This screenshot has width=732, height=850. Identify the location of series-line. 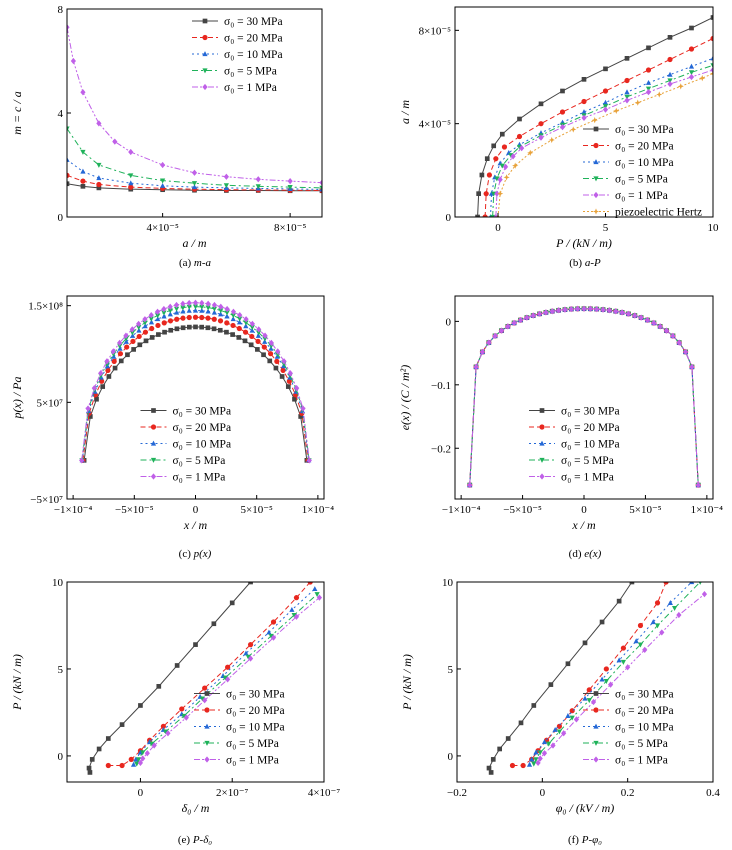
(601, 137).